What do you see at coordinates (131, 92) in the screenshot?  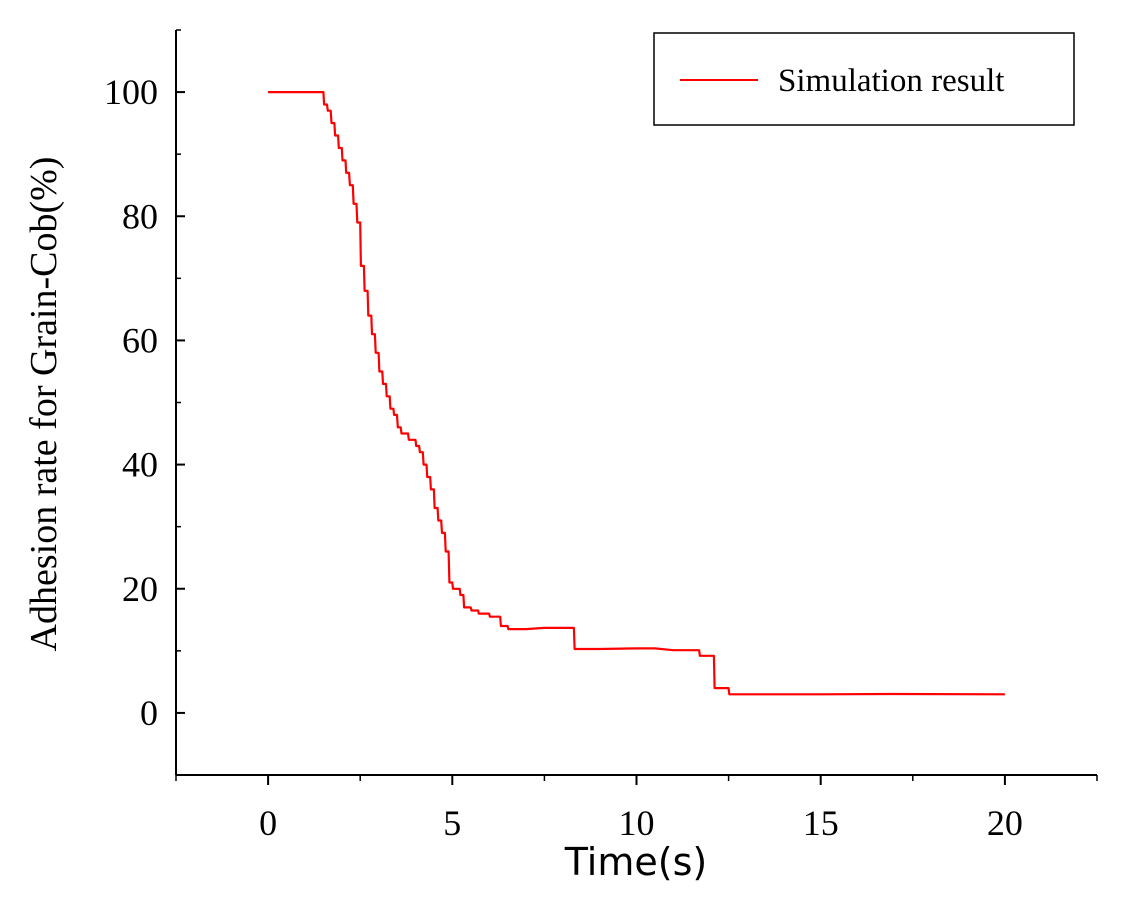 I see `y-tick-label: 100` at bounding box center [131, 92].